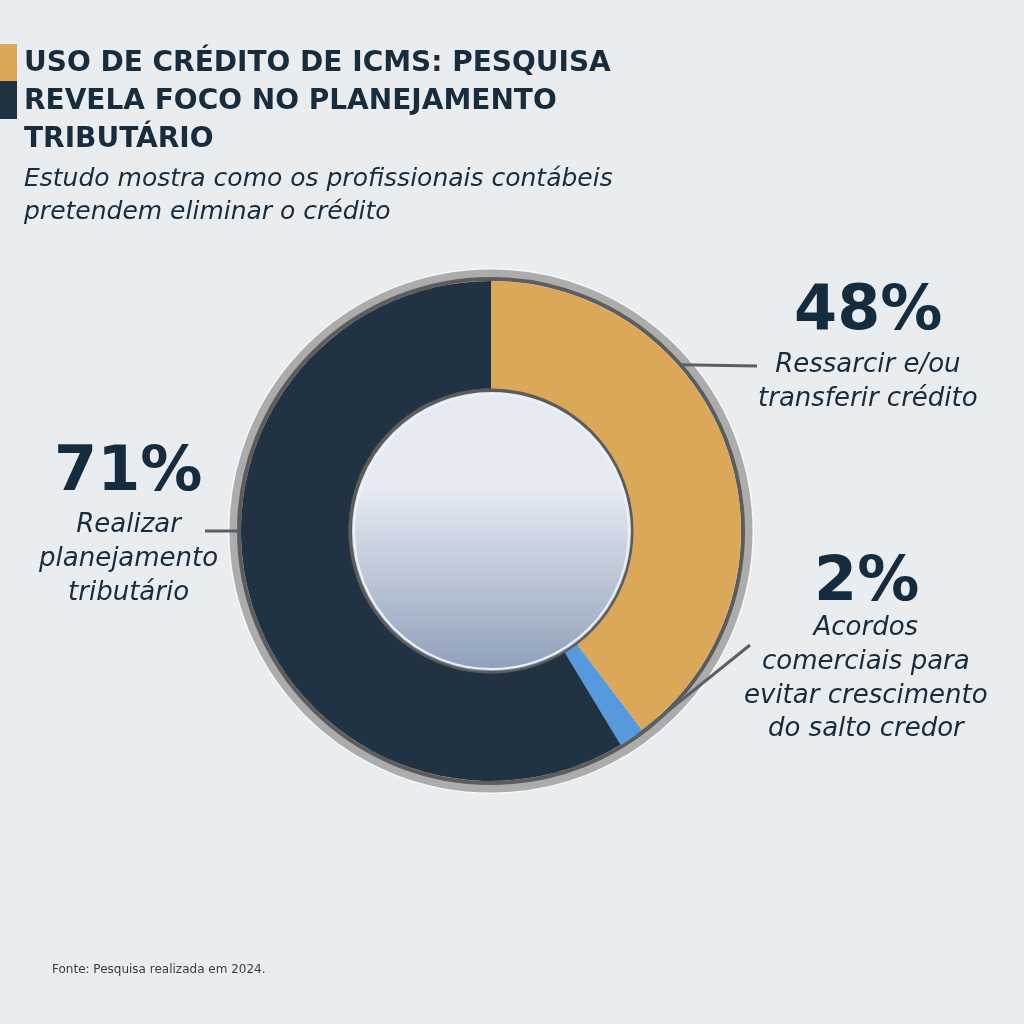 This screenshot has height=1024, width=1024. Describe the element at coordinates (159, 969) in the screenshot. I see `source-note: Fonte: Pesquisa realizada em 2024.` at that location.